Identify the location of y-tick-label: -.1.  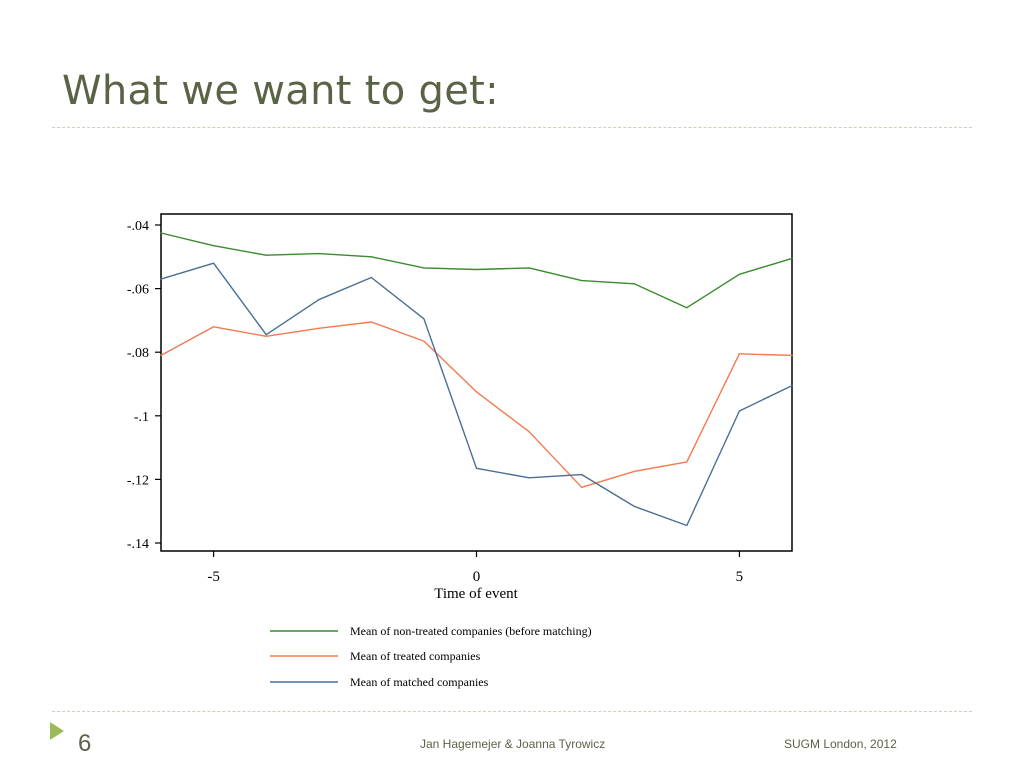
(141, 417).